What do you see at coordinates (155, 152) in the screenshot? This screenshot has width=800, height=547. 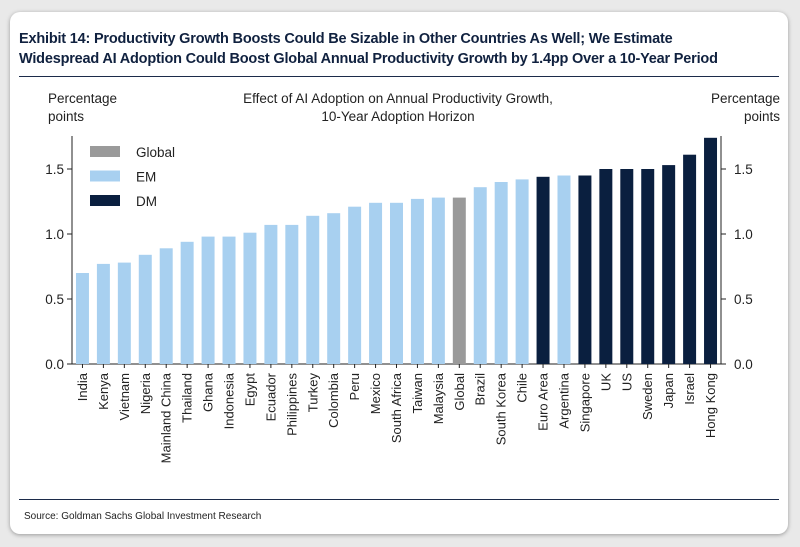 I see `legend-label-global: Global` at bounding box center [155, 152].